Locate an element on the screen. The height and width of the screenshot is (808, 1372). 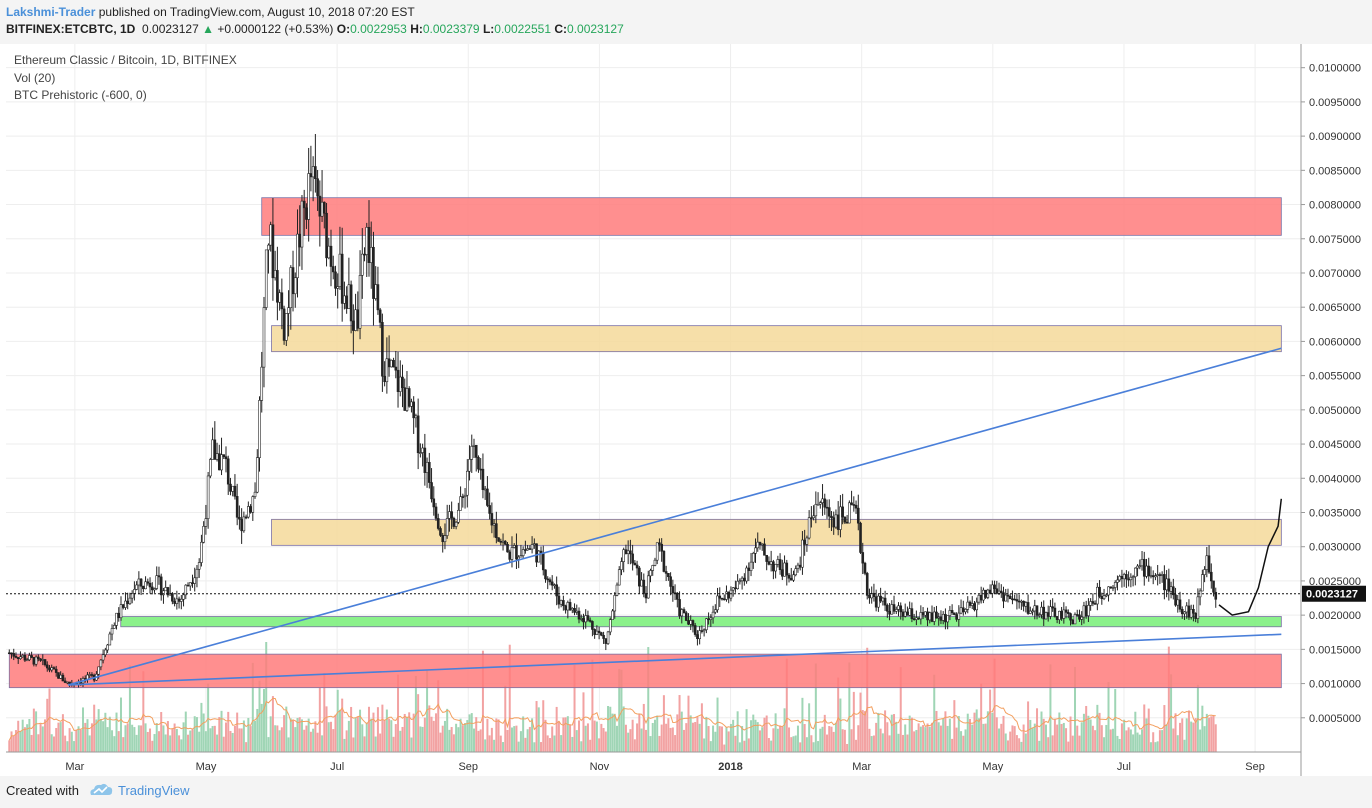
y-tick-label: 0.0075000 is located at coordinates (1335, 240).